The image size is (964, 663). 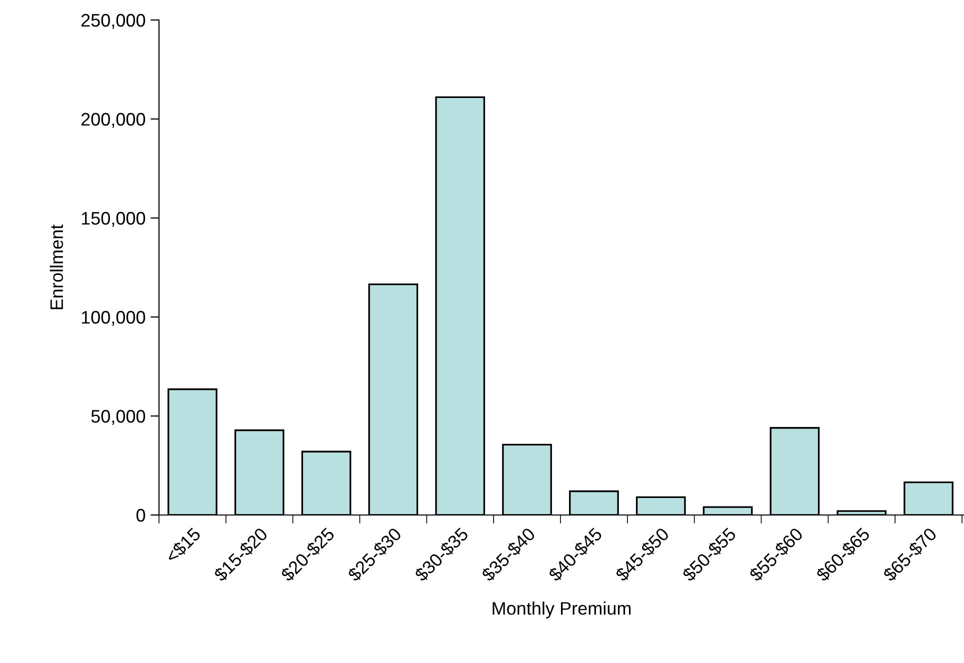 What do you see at coordinates (114, 318) in the screenshot?
I see `y-tick-label: 100,000` at bounding box center [114, 318].